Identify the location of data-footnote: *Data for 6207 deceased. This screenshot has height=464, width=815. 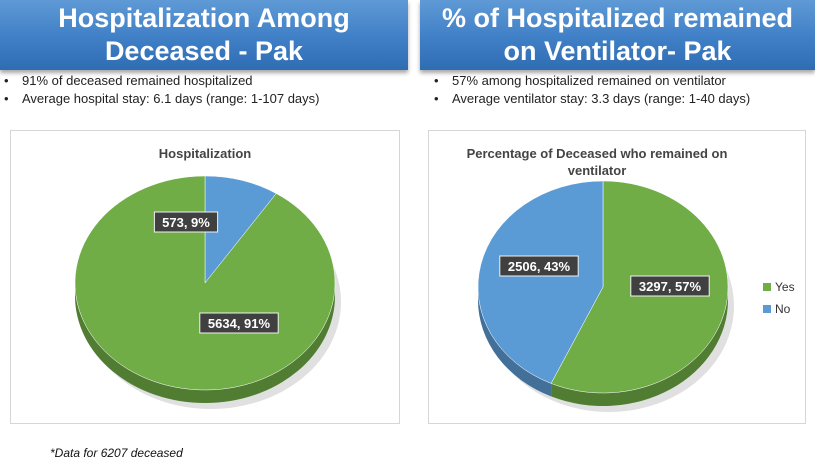
(116, 453).